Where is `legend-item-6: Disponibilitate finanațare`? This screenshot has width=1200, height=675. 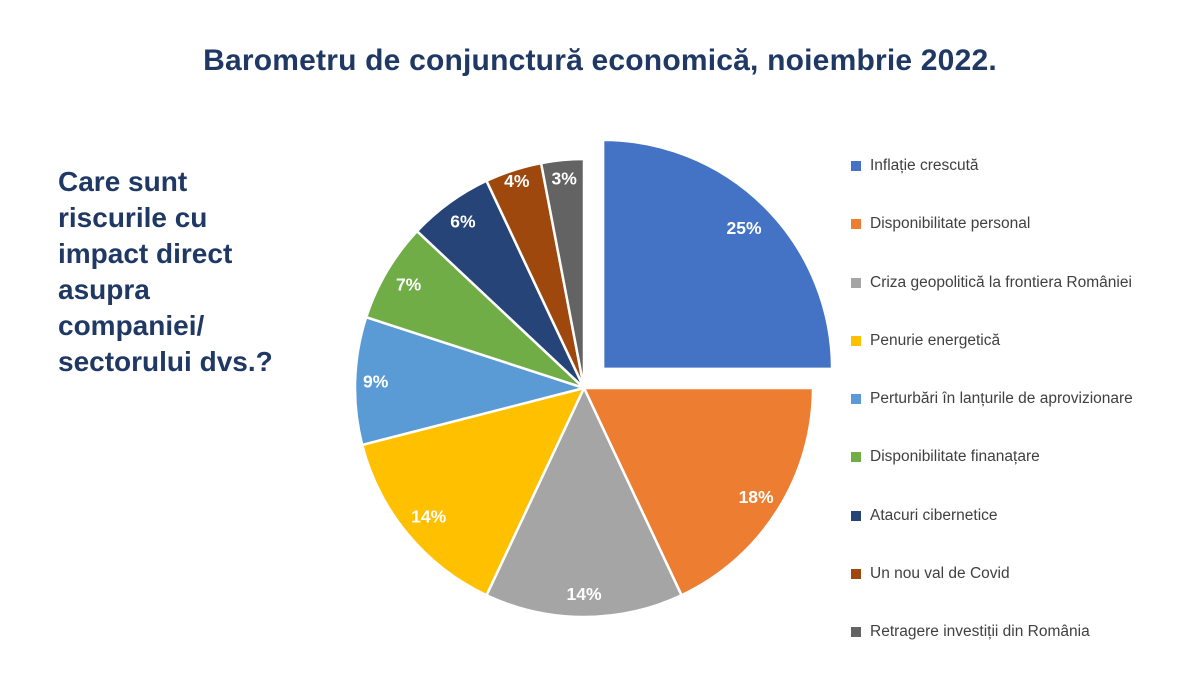
legend-item-6: Disponibilitate finanațare is located at coordinates (1016, 457).